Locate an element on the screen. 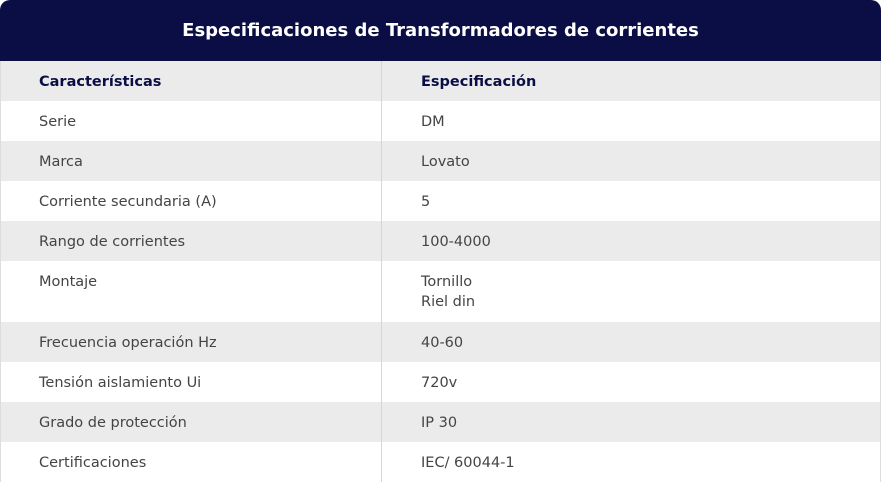 This screenshot has height=482, width=881. table-cell: Frecuencia operación Hz is located at coordinates (191, 342).